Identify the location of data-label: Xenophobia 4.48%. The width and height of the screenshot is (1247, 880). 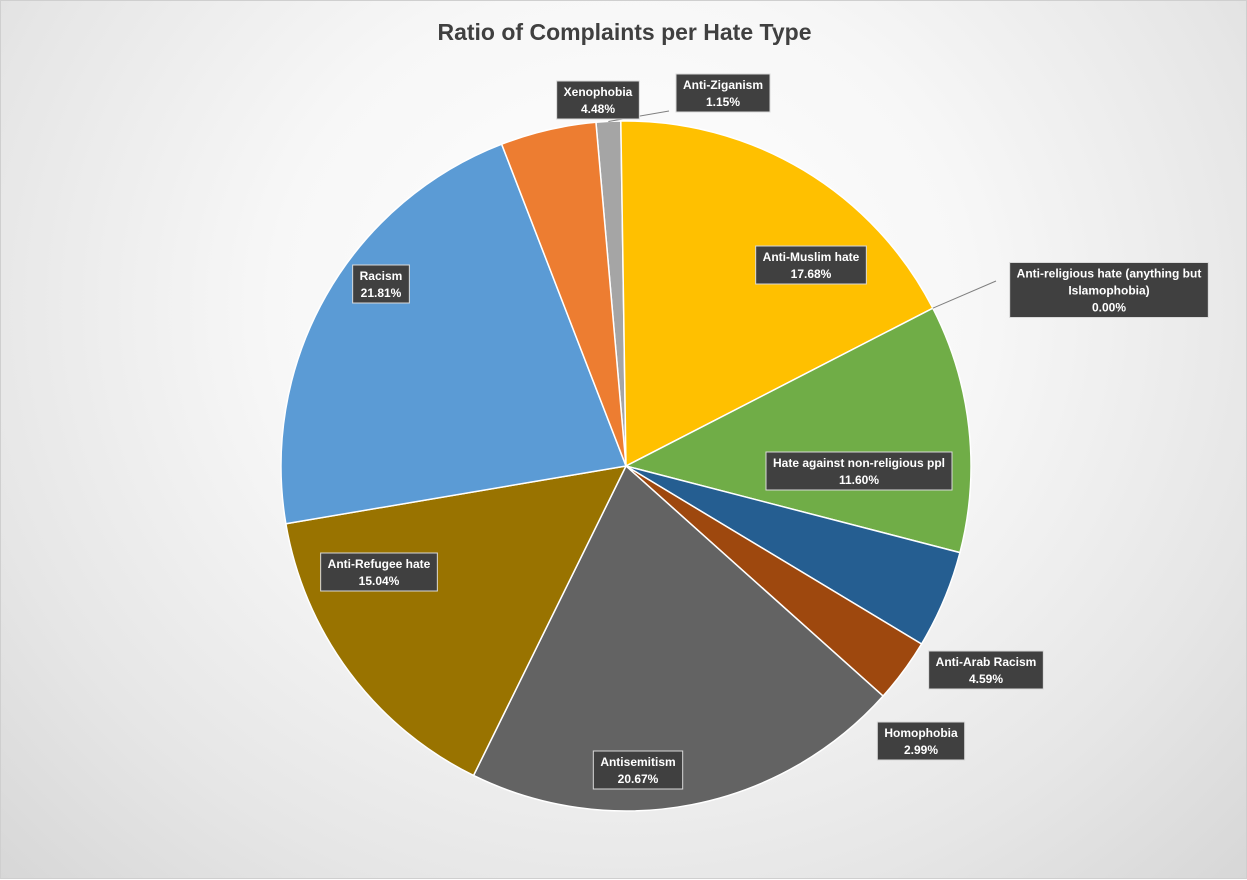
(598, 100).